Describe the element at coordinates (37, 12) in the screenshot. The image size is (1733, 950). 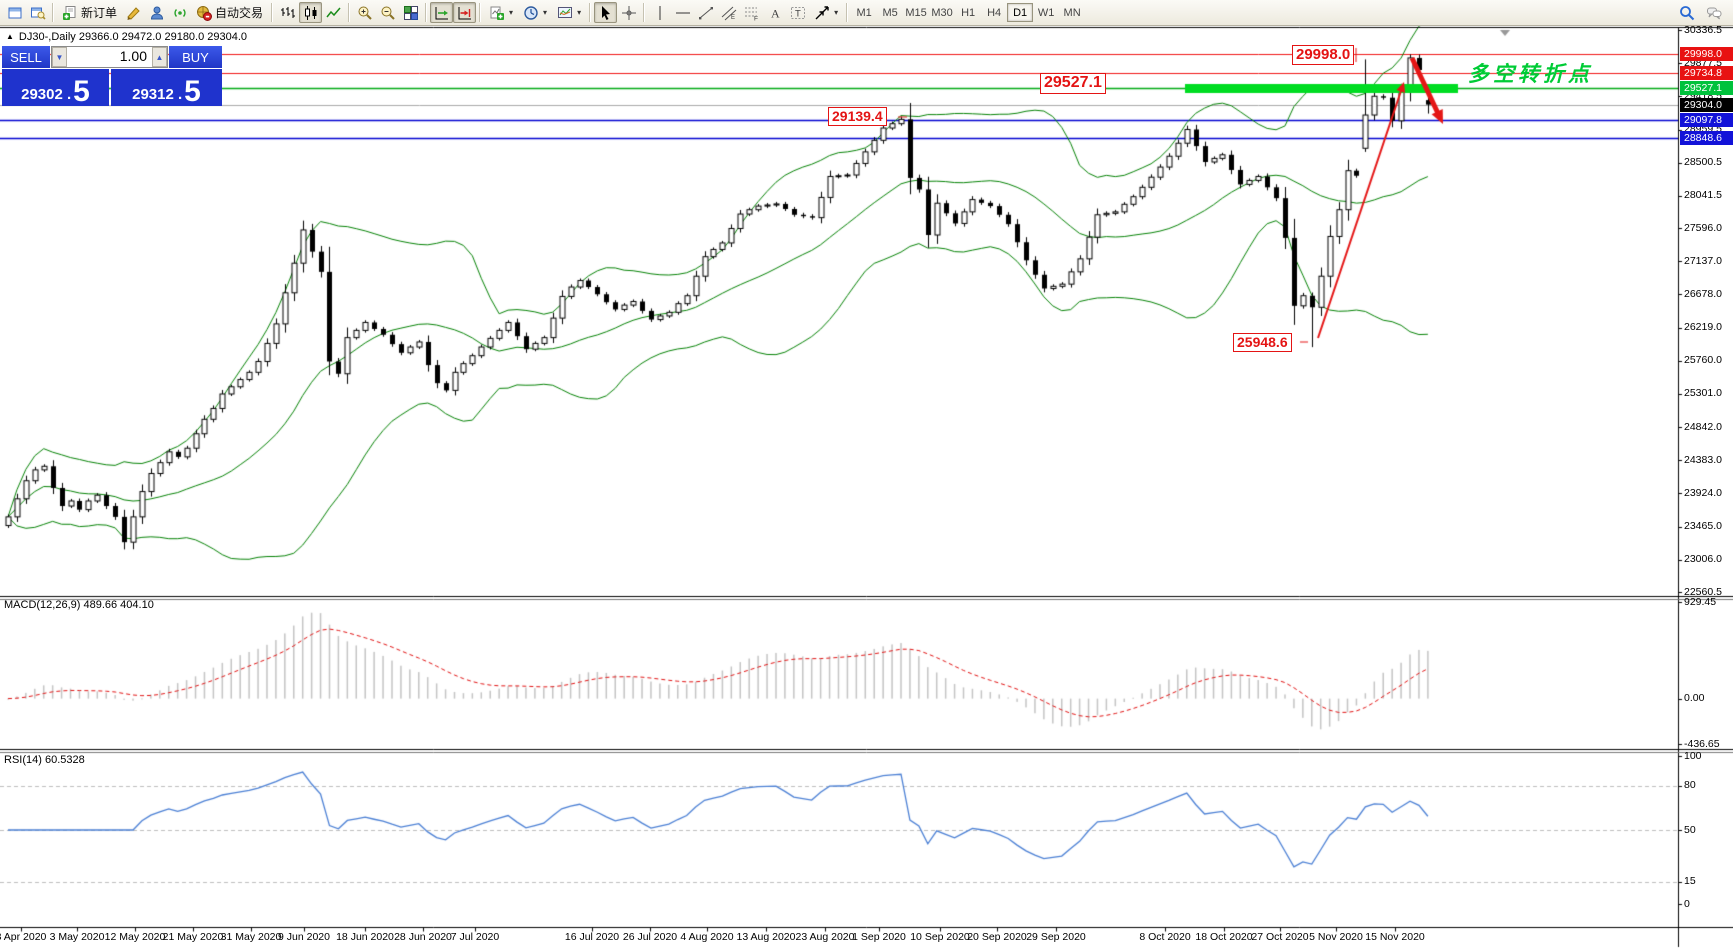
I see `chart-profile-button` at that location.